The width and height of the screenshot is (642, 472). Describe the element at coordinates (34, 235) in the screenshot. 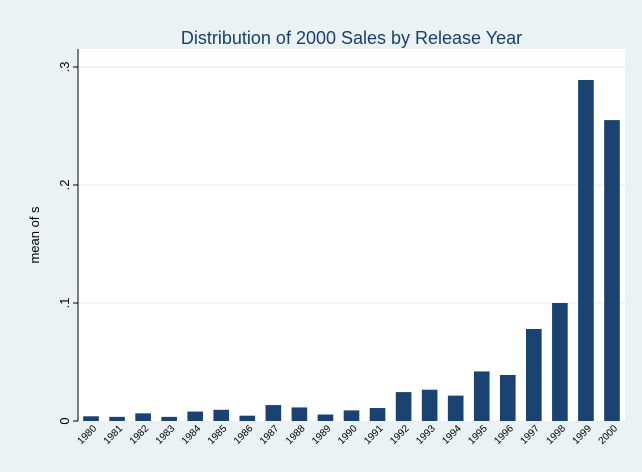

I see `y-axis-label: mean of s` at that location.